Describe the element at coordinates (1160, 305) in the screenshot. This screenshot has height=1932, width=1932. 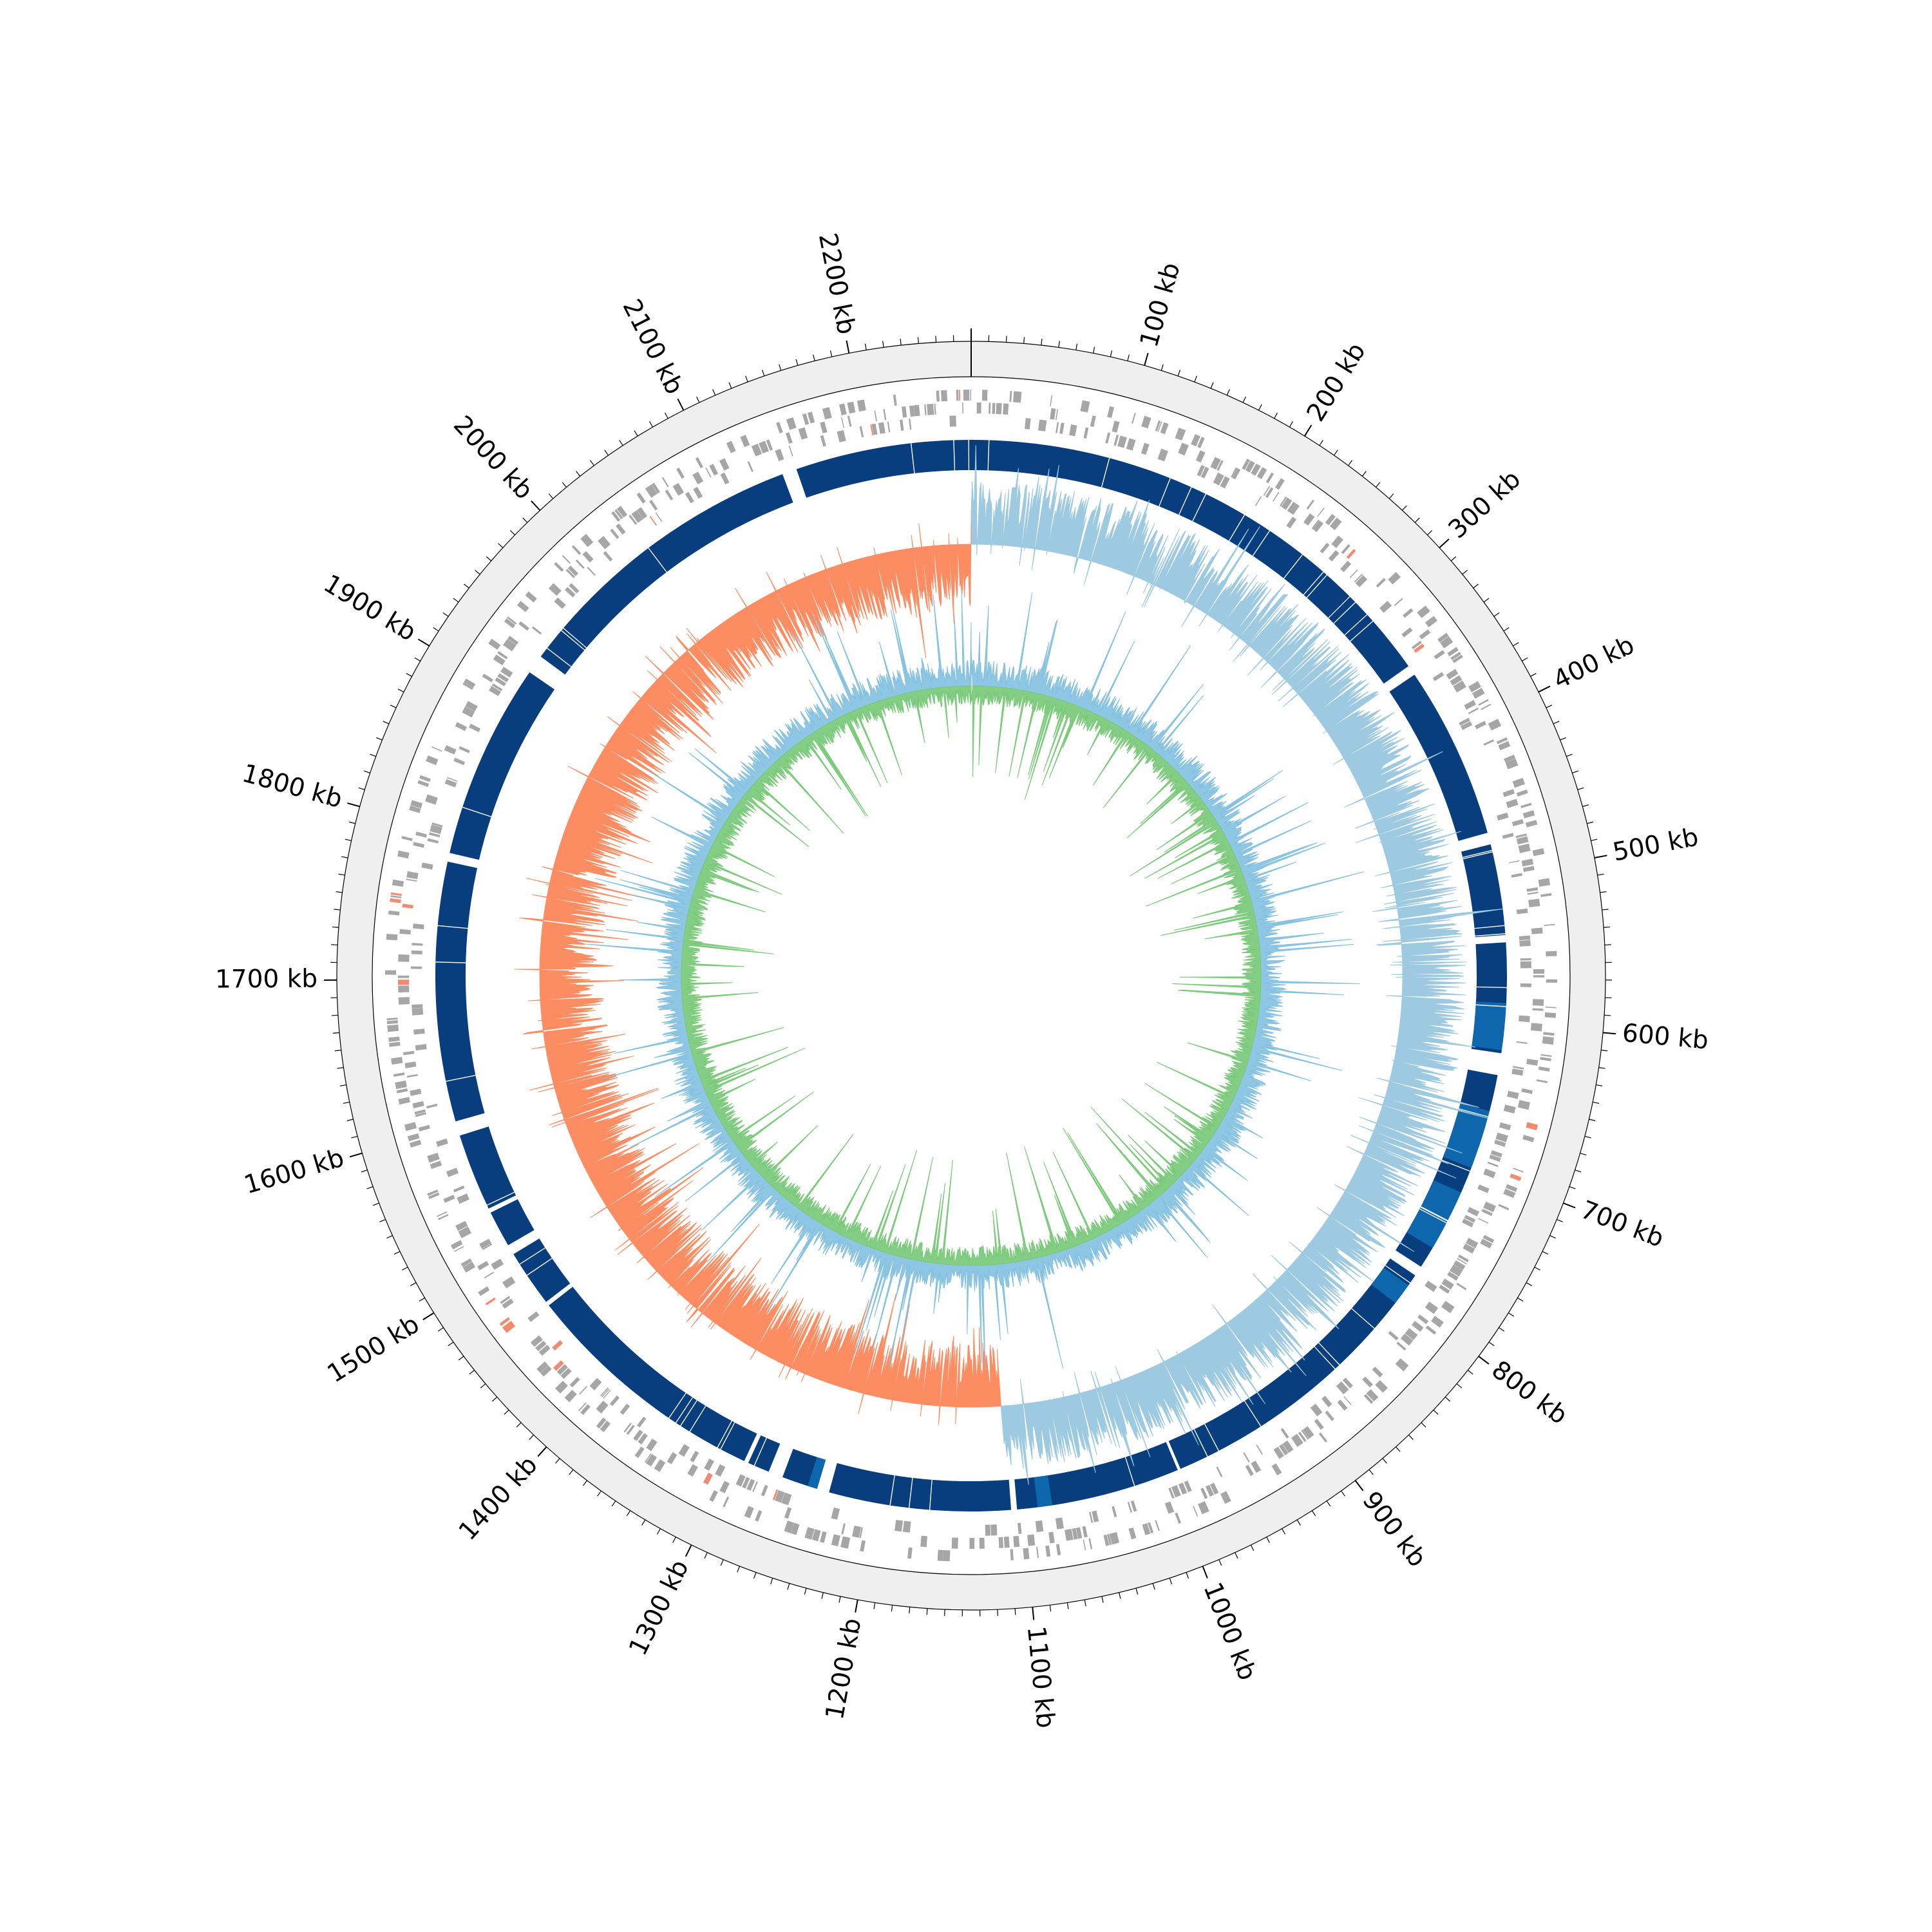
I see `tick-label: 100 kb` at that location.